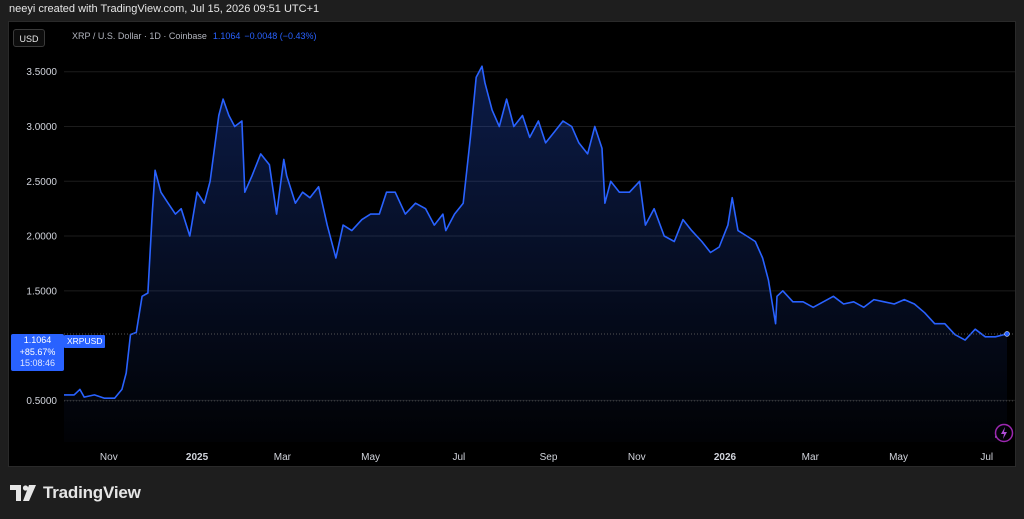 This screenshot has height=519, width=1024. What do you see at coordinates (41, 127) in the screenshot?
I see `y-tick-label: 3.0000` at bounding box center [41, 127].